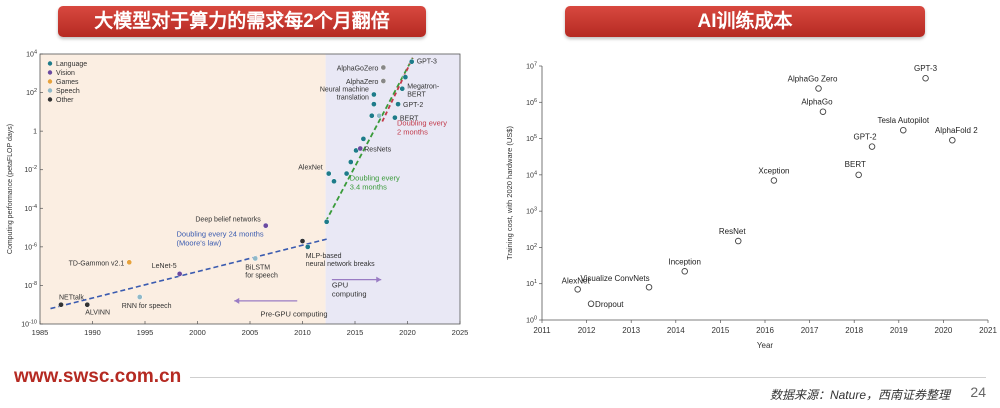  What do you see at coordinates (859, 395) in the screenshot?
I see `data-source: 数据来源：Nature，西南证券整理` at bounding box center [859, 395].